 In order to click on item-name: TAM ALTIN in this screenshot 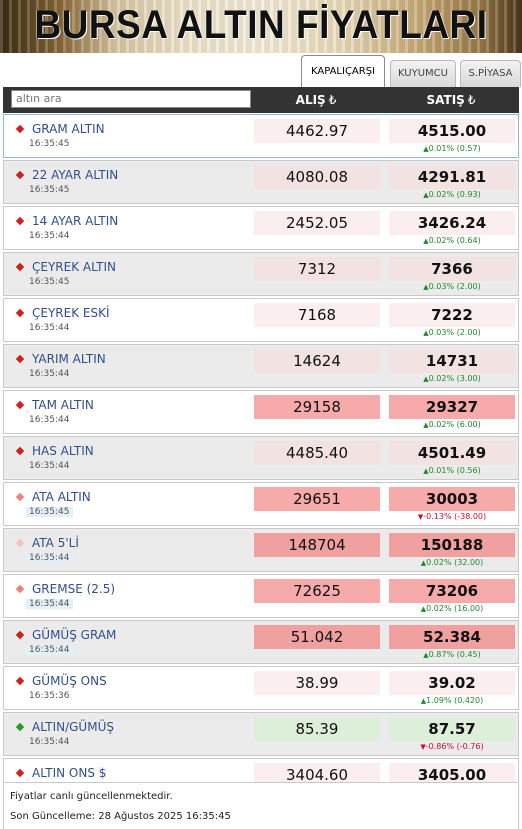, I will do `click(63, 405)`.